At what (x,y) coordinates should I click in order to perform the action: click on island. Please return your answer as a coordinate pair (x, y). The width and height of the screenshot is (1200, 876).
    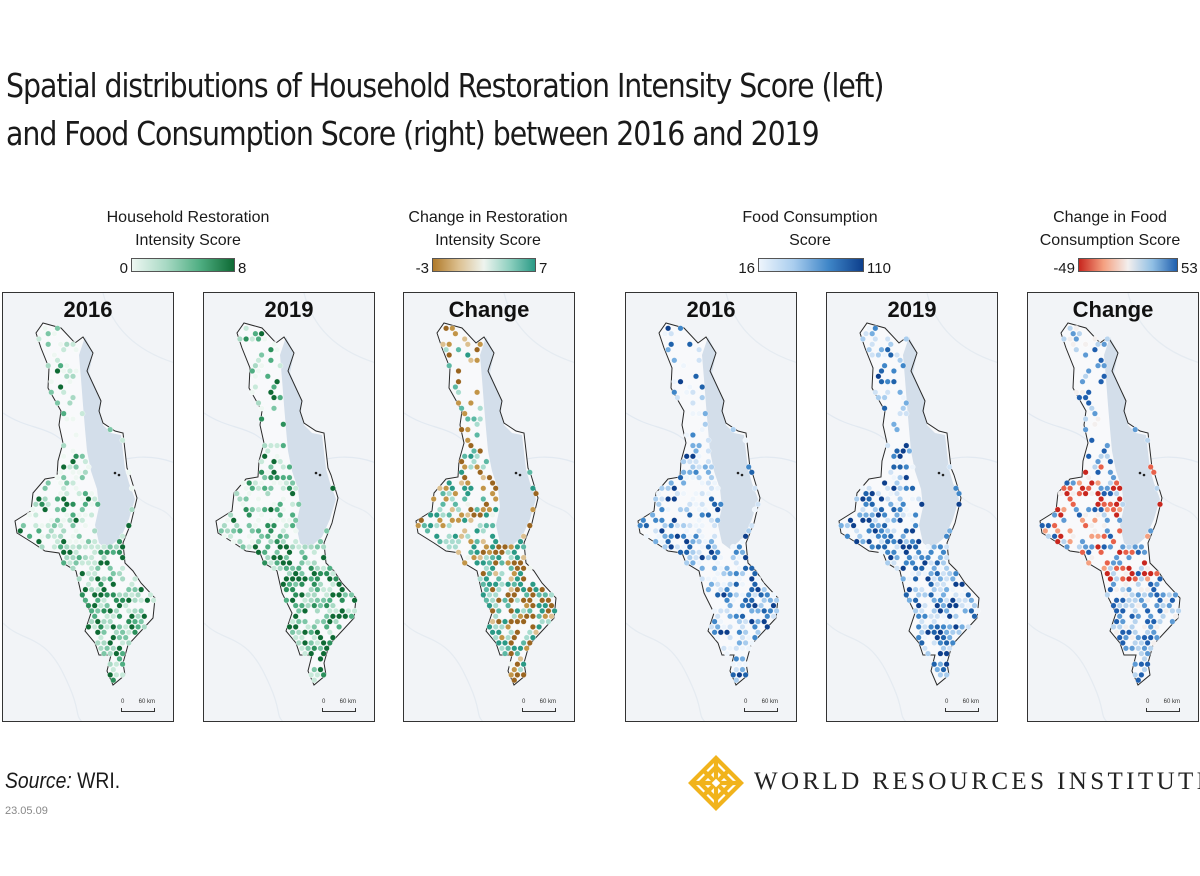
    Looking at the image, I should click on (516, 473).